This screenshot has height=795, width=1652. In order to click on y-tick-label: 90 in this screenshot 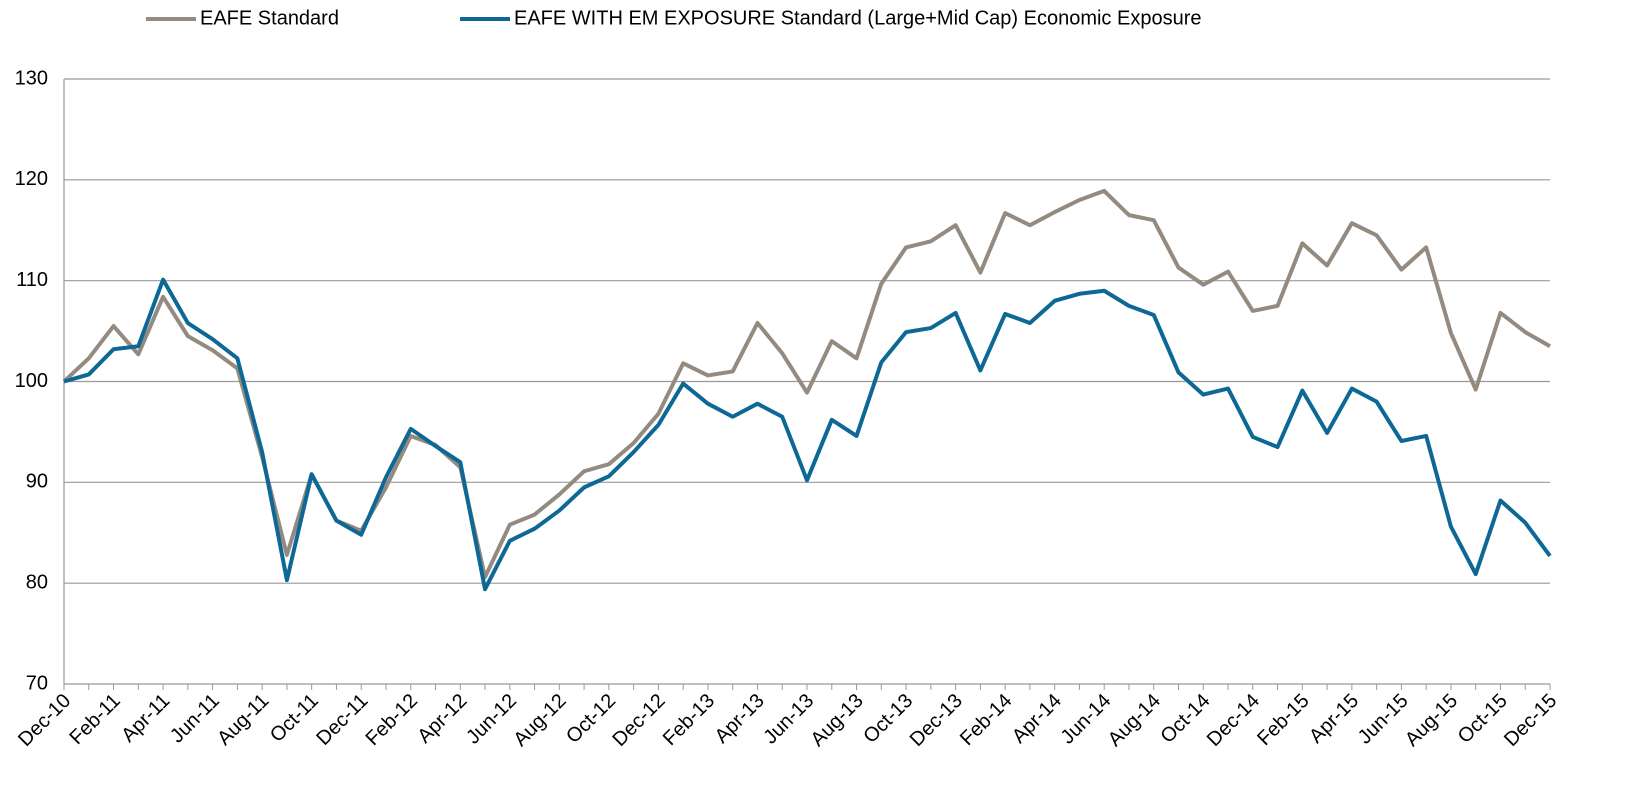, I will do `click(37, 482)`.